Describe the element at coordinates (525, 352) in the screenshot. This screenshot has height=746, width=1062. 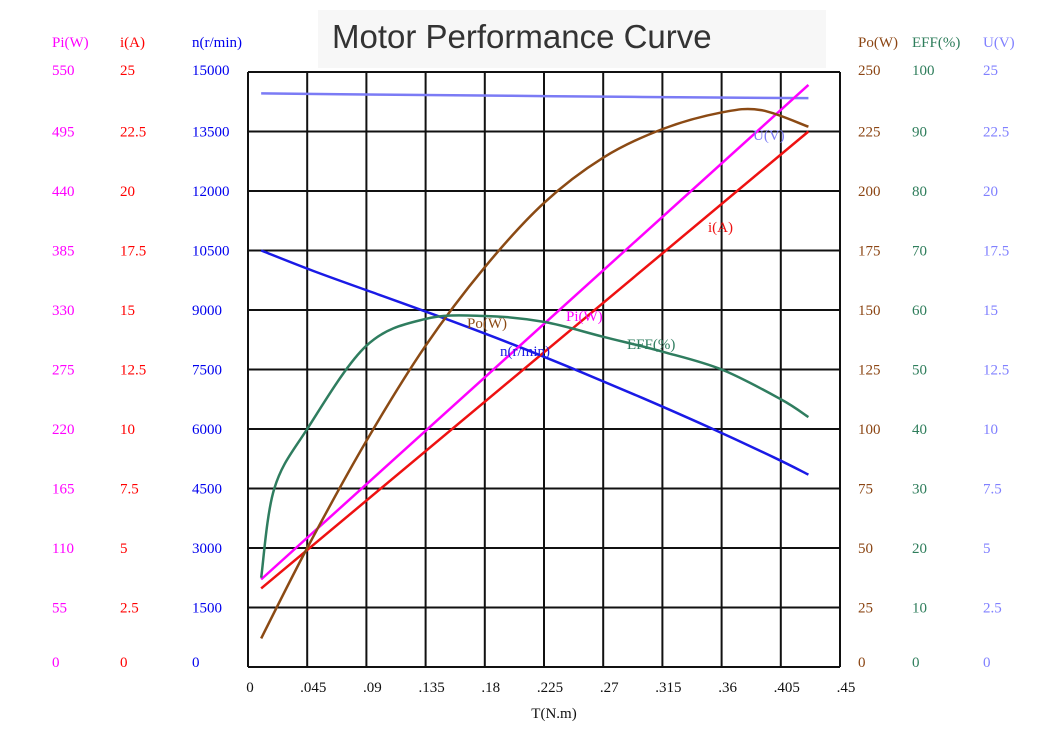
I see `series-label-n: n(r/min)` at that location.